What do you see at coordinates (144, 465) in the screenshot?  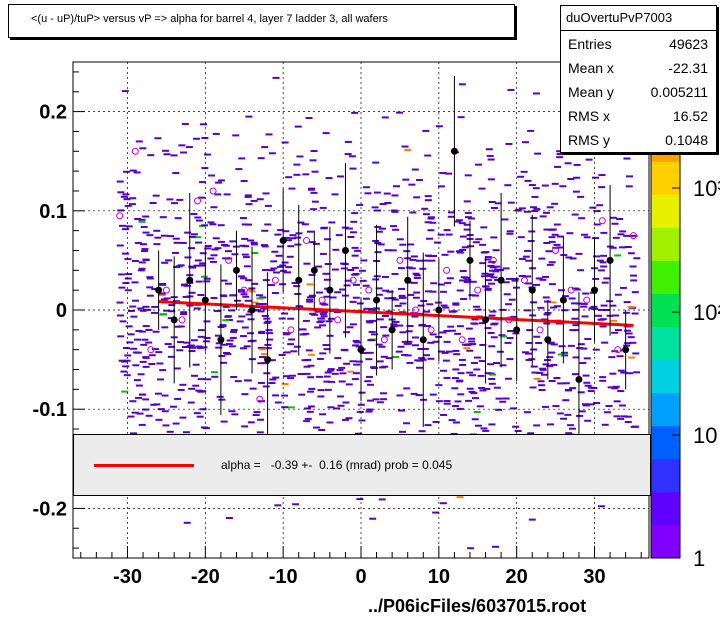 I see `legend-line-swatch` at bounding box center [144, 465].